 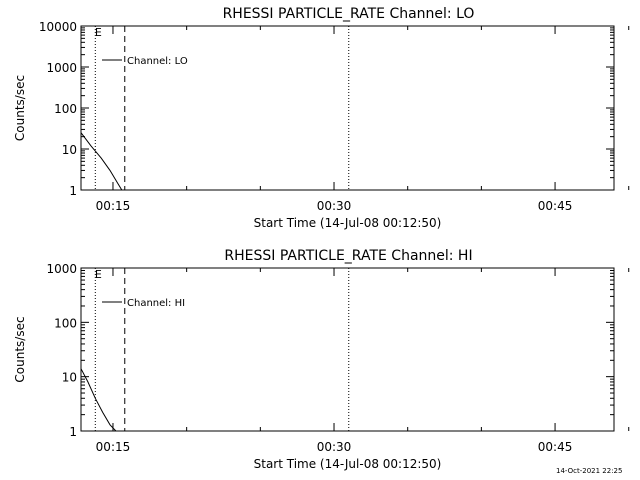 What do you see at coordinates (58, 27) in the screenshot?
I see `y-tick-label: 10000` at bounding box center [58, 27].